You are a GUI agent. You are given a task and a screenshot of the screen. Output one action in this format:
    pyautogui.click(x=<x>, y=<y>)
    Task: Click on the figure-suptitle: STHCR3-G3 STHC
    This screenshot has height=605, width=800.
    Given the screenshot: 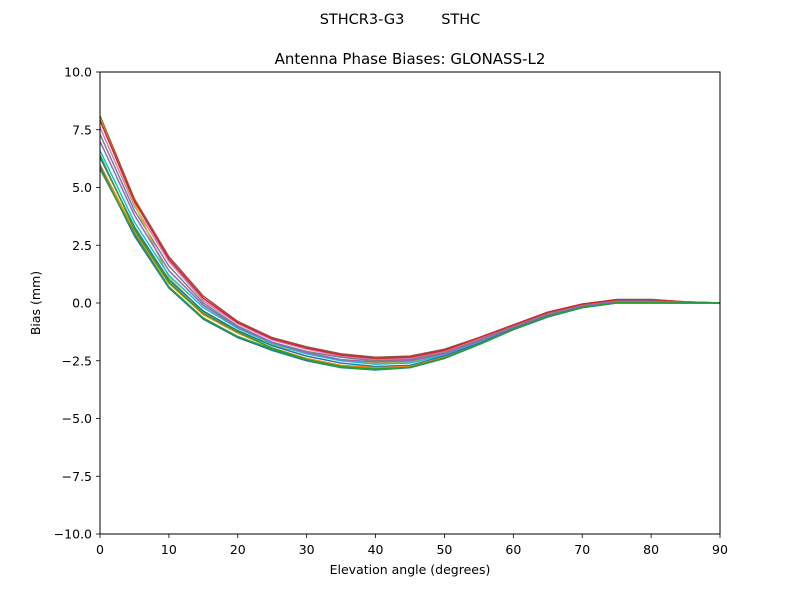 What is the action you would take?
    pyautogui.click(x=400, y=20)
    